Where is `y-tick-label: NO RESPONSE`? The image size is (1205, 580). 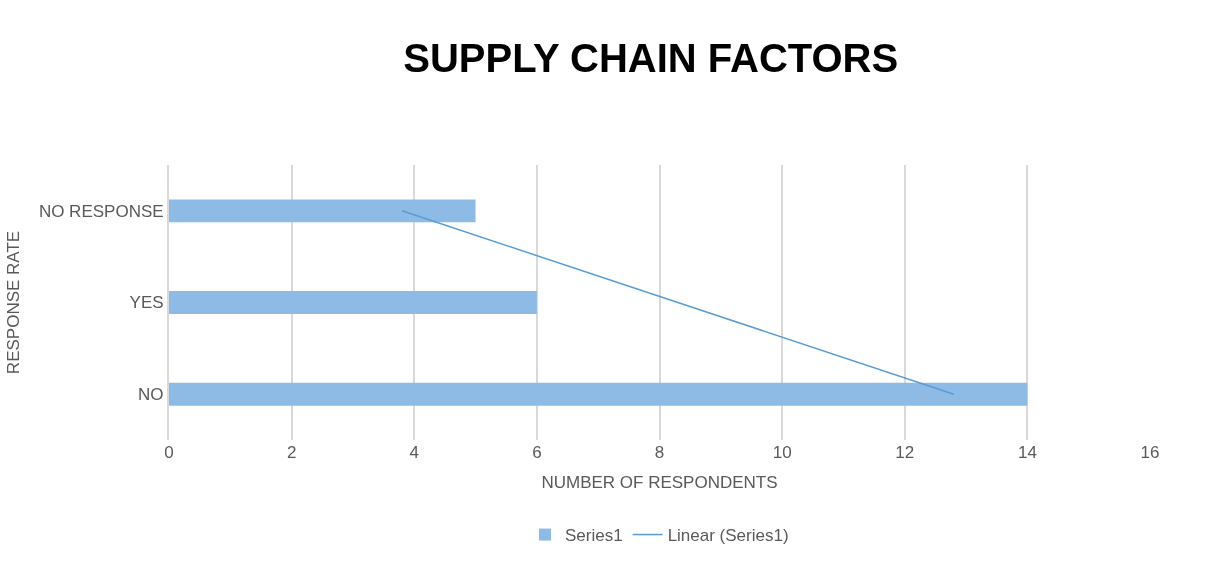 y-tick-label: NO RESPONSE is located at coordinates (101, 211).